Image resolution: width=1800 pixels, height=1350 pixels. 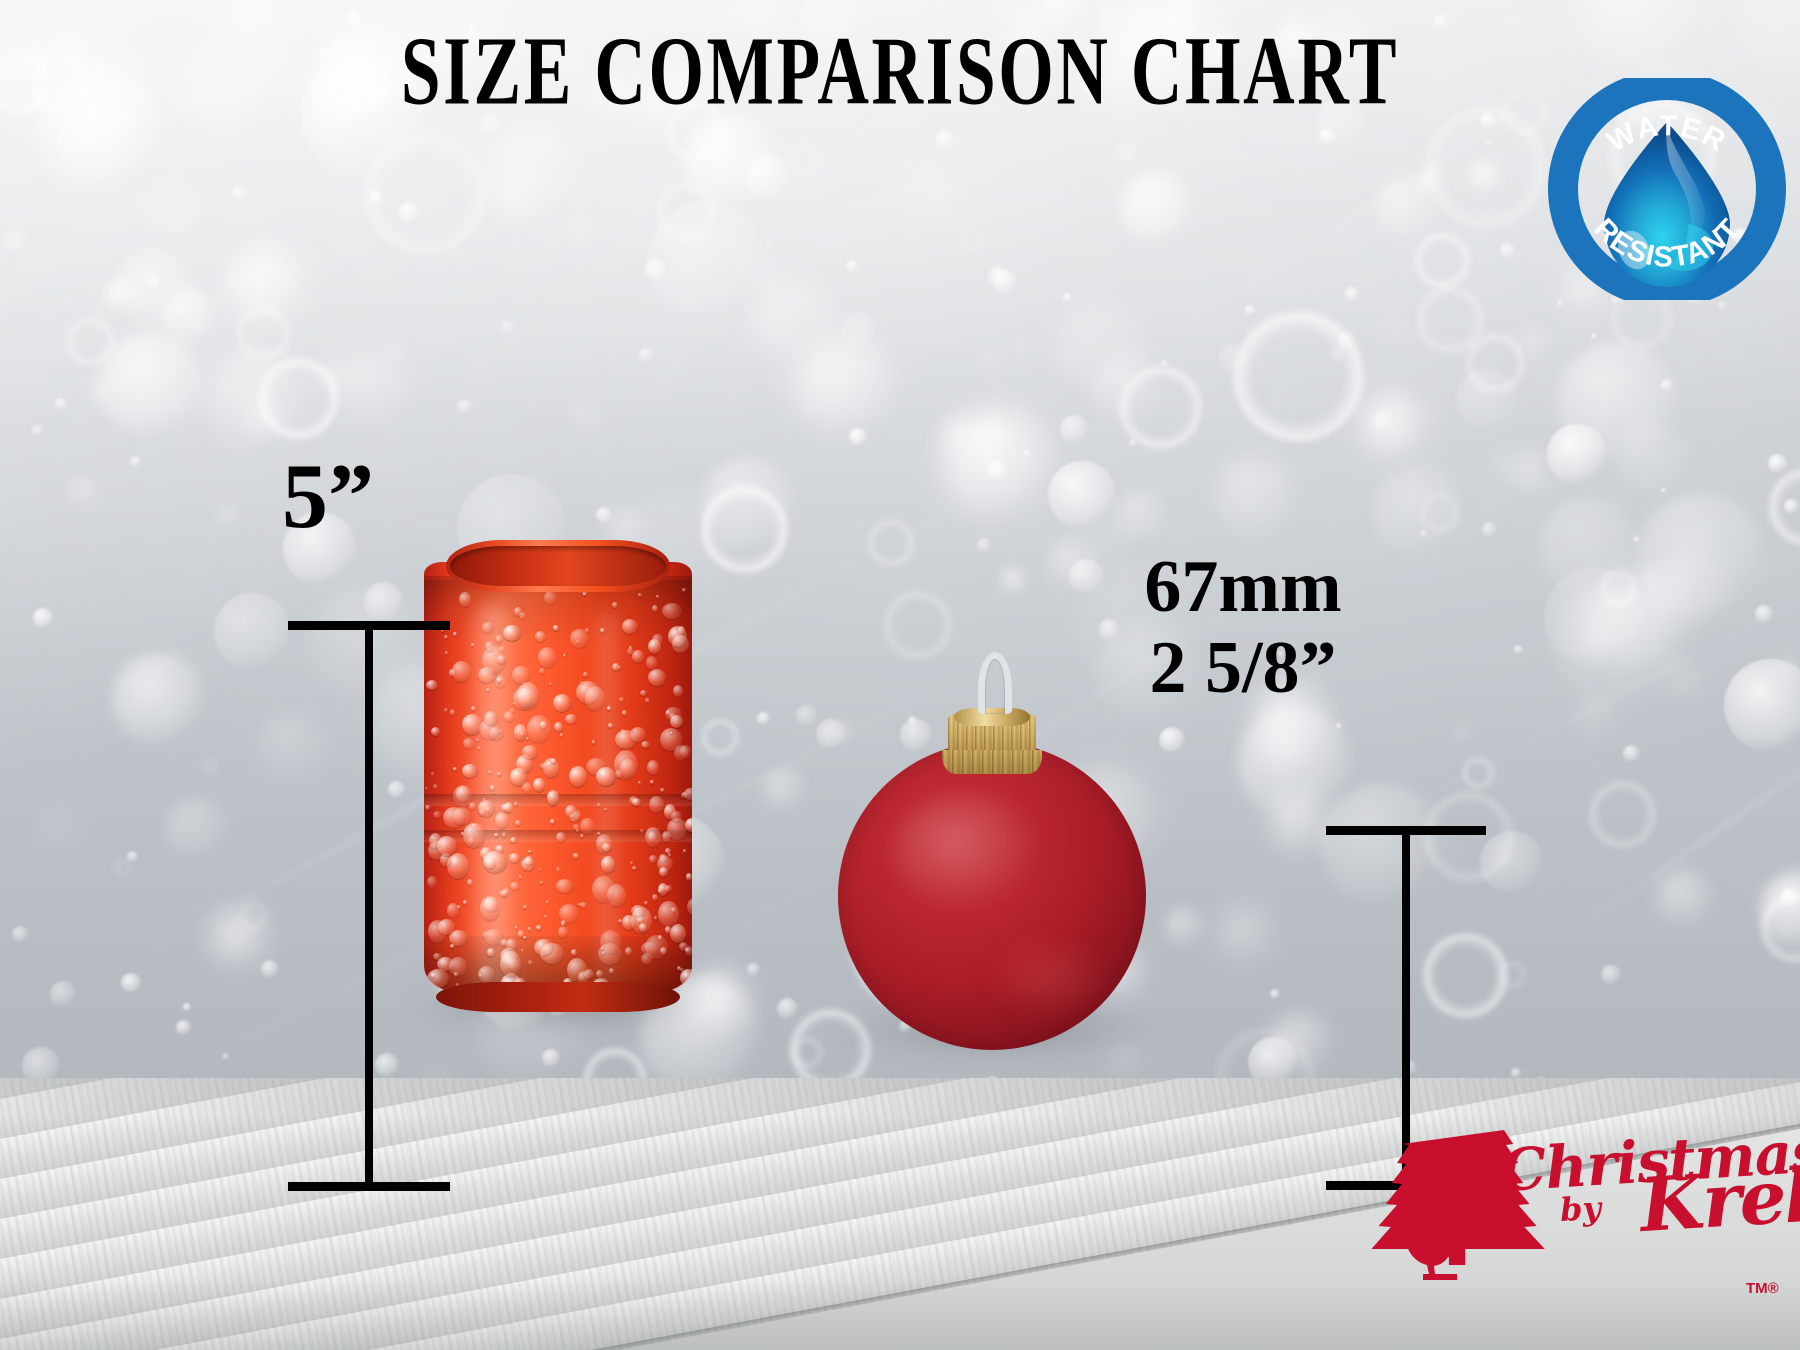 I want to click on measurement-label-ornament: 67mm 2 5/8”, so click(x=1243, y=629).